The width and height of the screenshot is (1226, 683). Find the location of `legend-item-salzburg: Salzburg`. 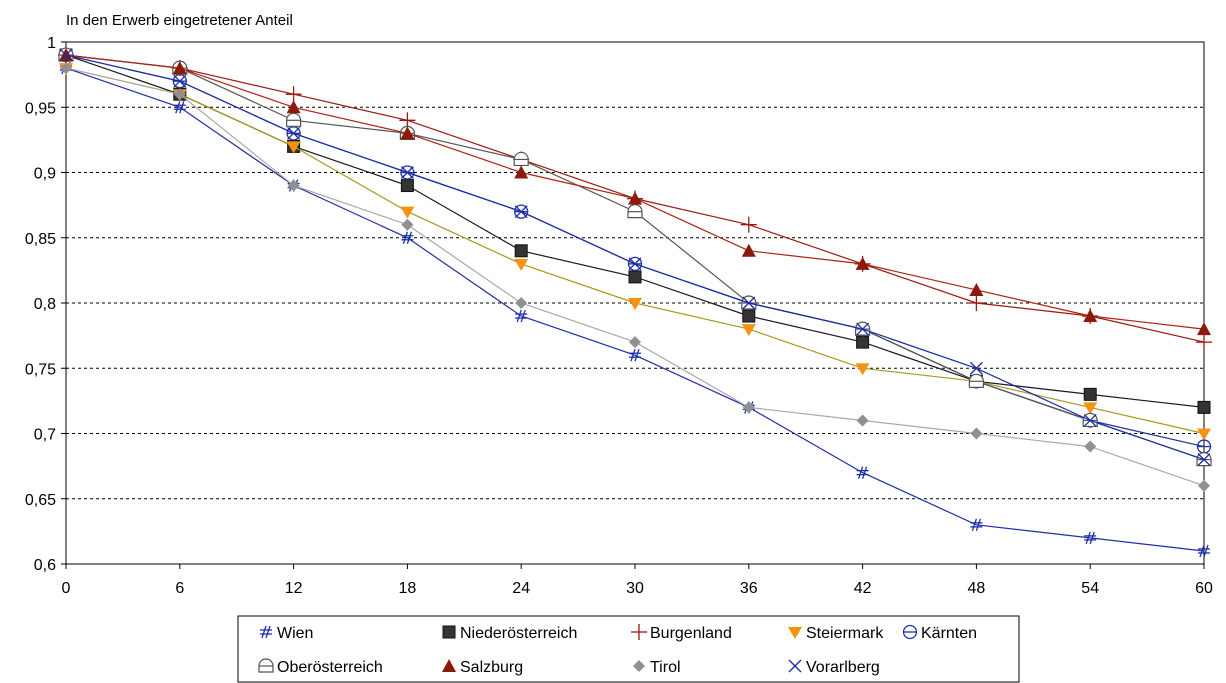

legend-item-salzburg: Salzburg is located at coordinates (482, 667).